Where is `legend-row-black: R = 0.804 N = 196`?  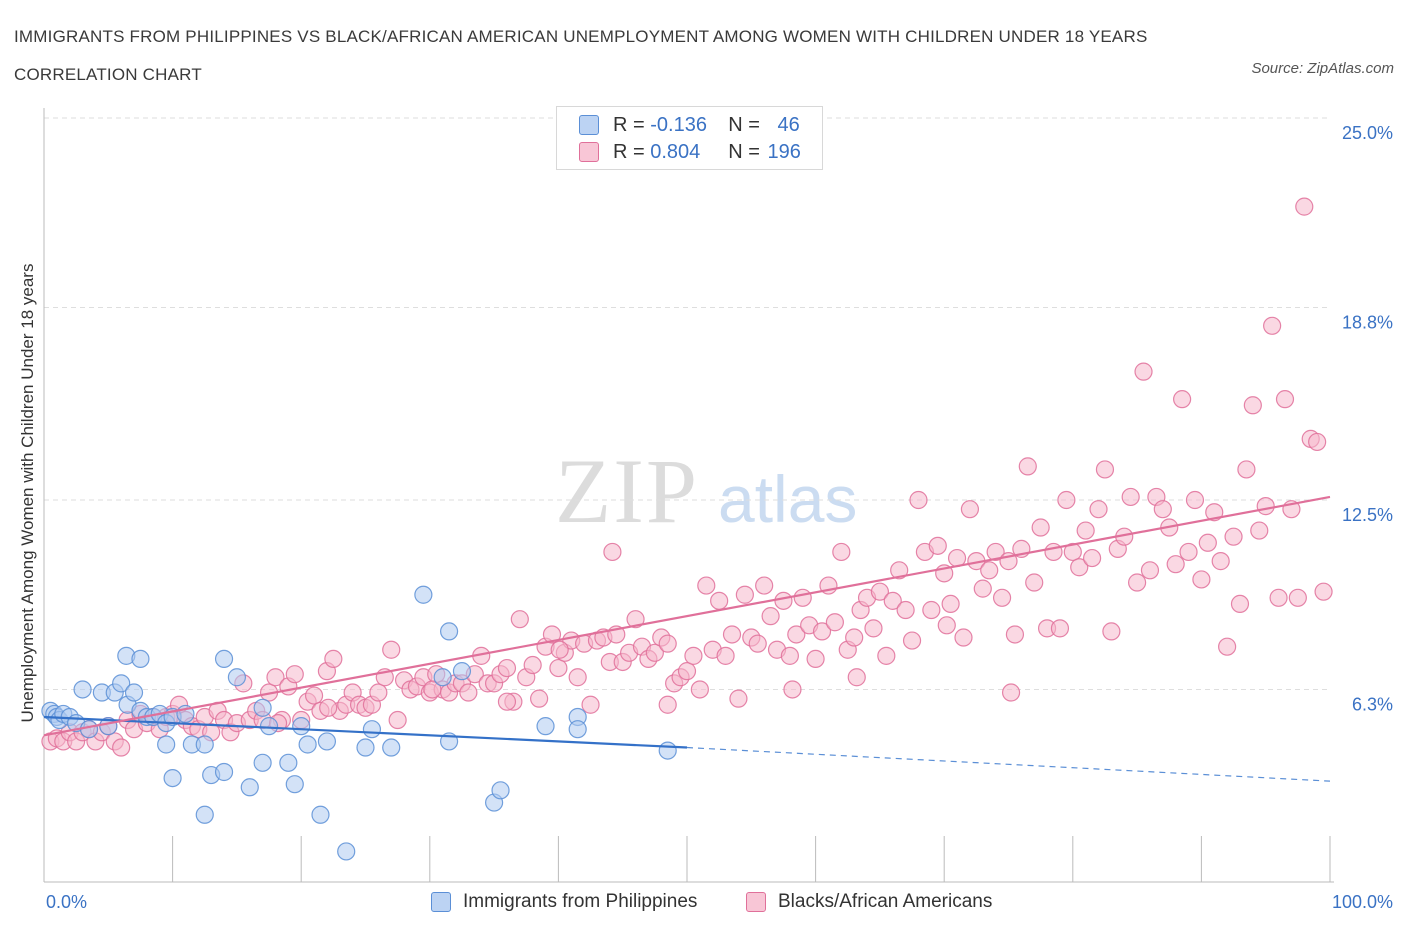 legend-row-black: R = 0.804 N = 196 is located at coordinates (690, 152).